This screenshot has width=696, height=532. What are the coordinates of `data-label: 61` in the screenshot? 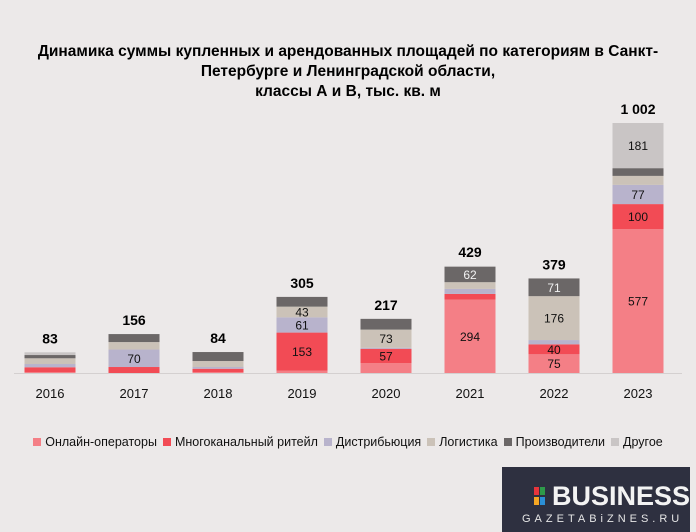 It's located at (302, 325).